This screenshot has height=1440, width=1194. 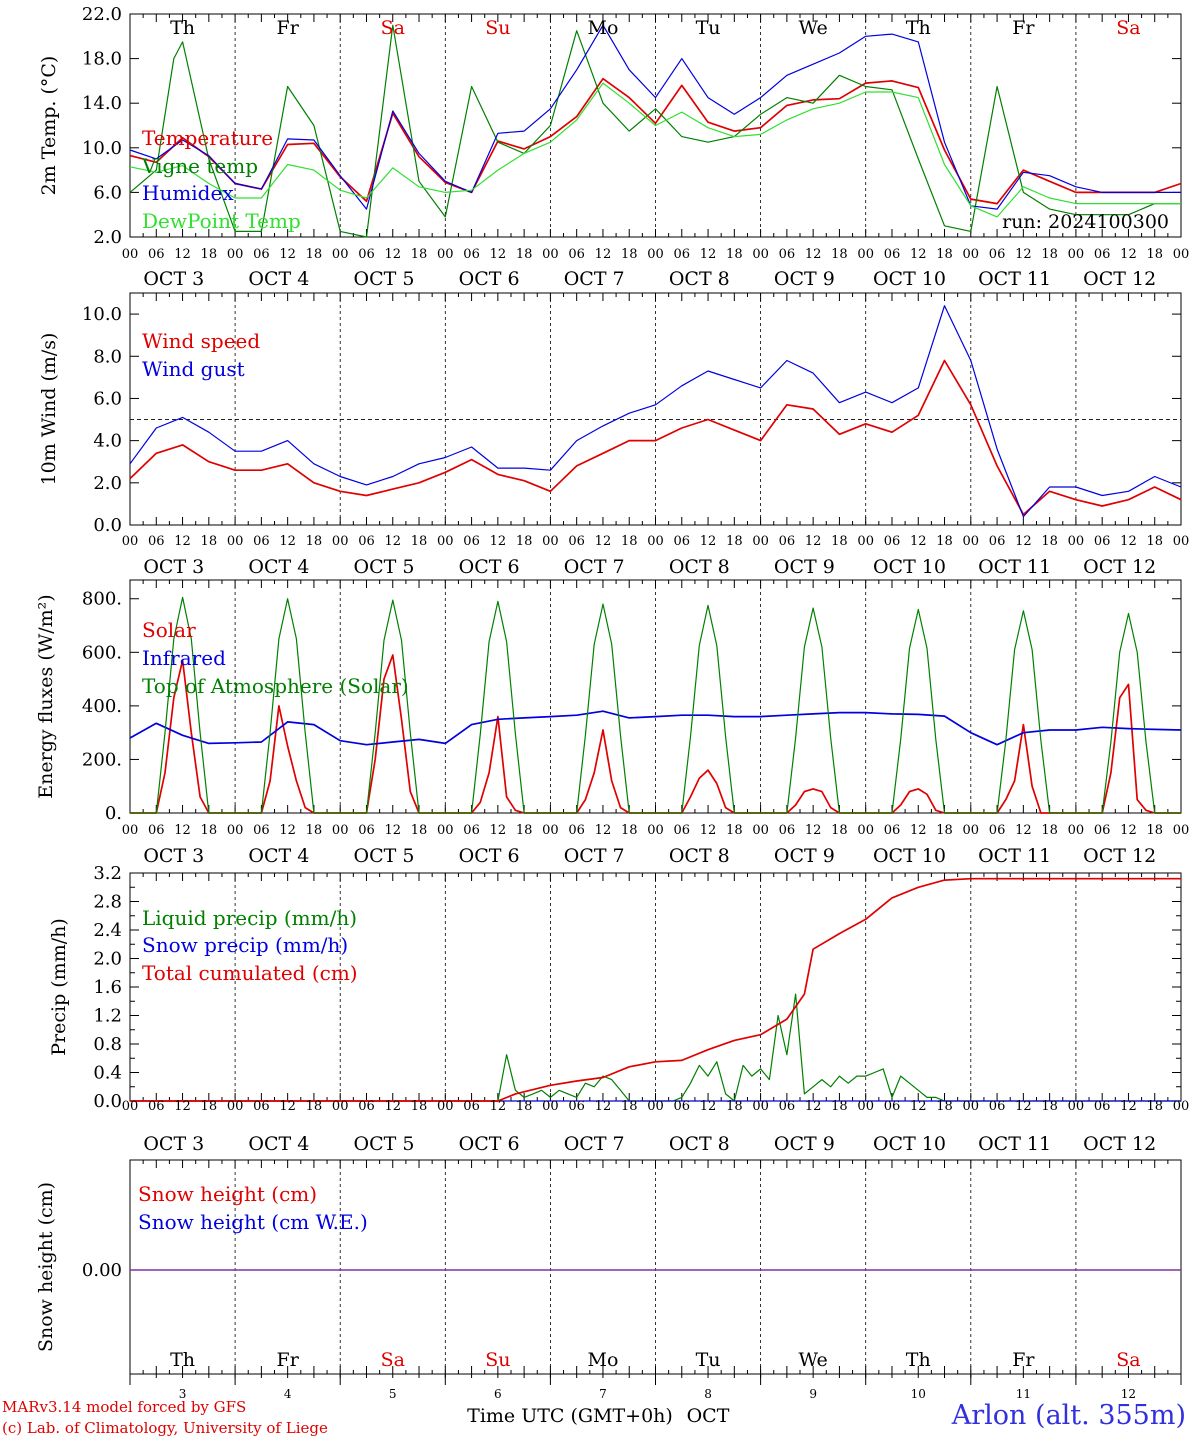 I want to click on day-number-label: 9, so click(x=813, y=1394).